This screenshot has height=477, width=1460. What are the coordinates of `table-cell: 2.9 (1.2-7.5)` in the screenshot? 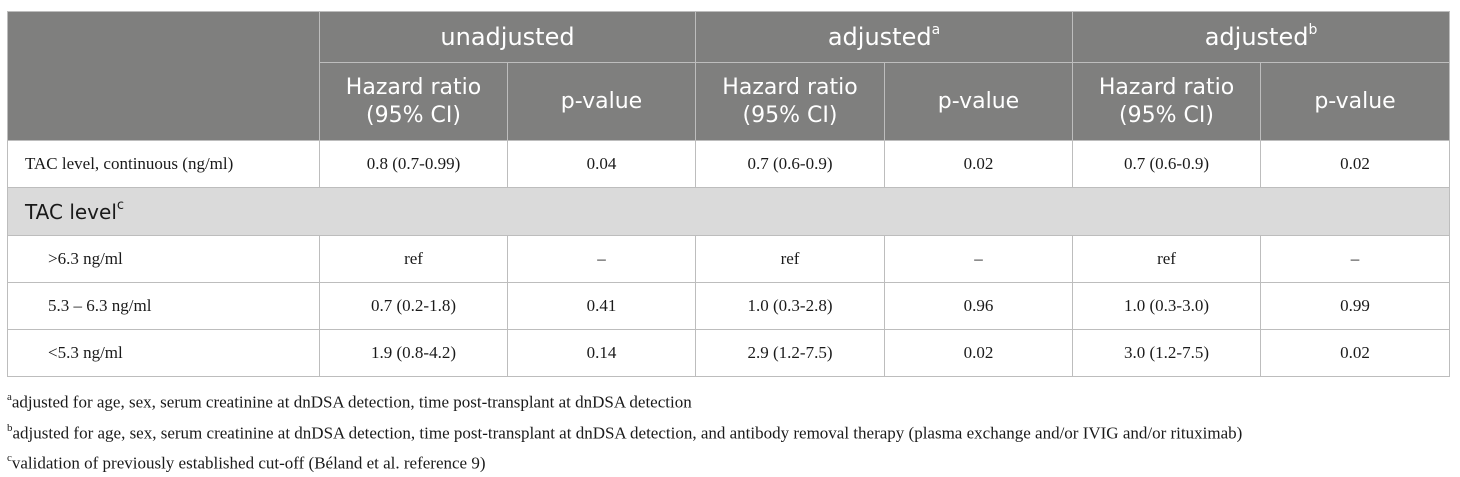 It's located at (790, 353).